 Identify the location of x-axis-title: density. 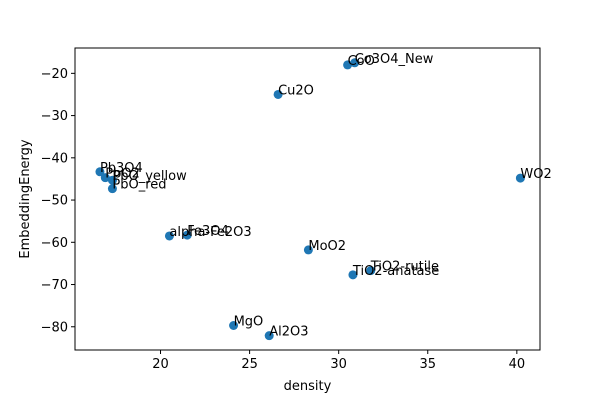
(308, 386).